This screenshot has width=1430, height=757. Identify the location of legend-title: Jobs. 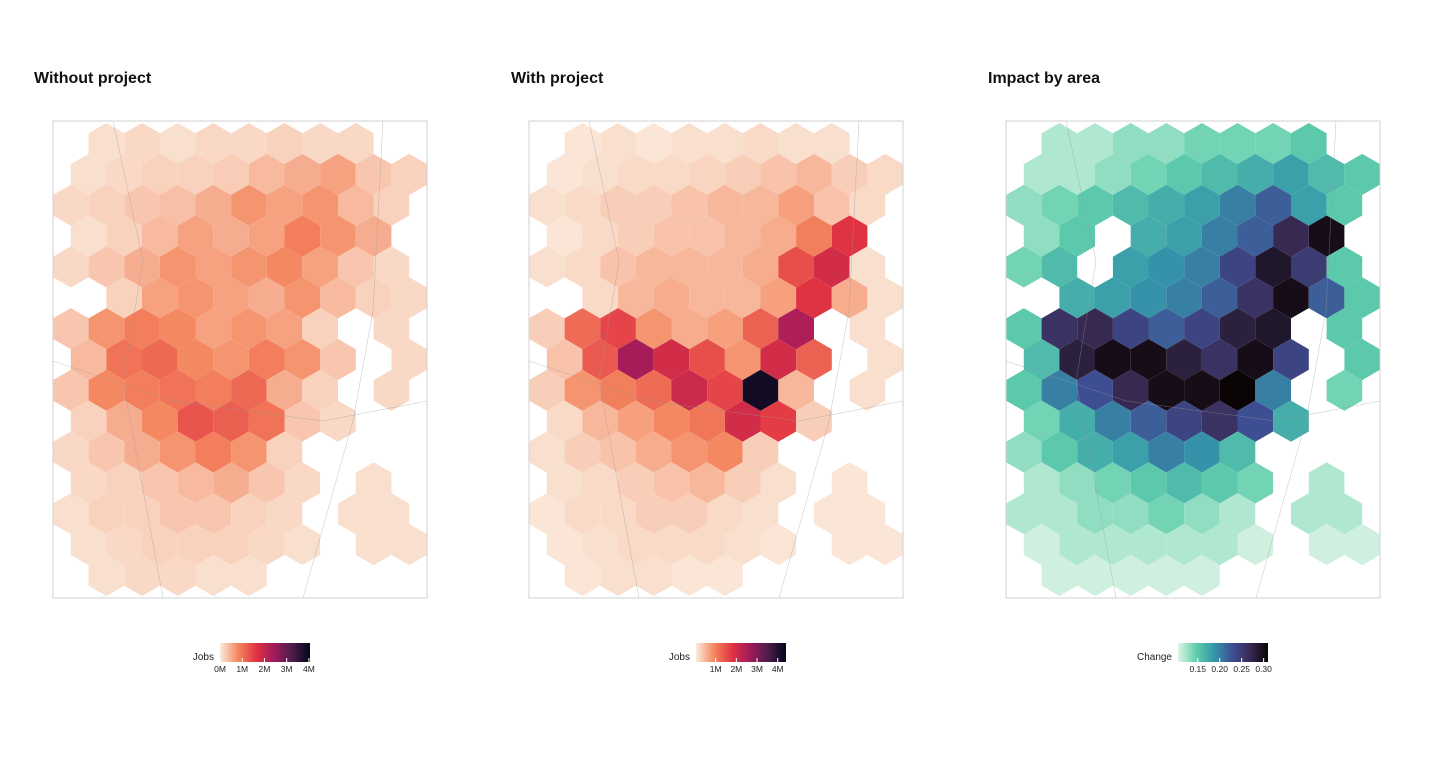
(203, 657).